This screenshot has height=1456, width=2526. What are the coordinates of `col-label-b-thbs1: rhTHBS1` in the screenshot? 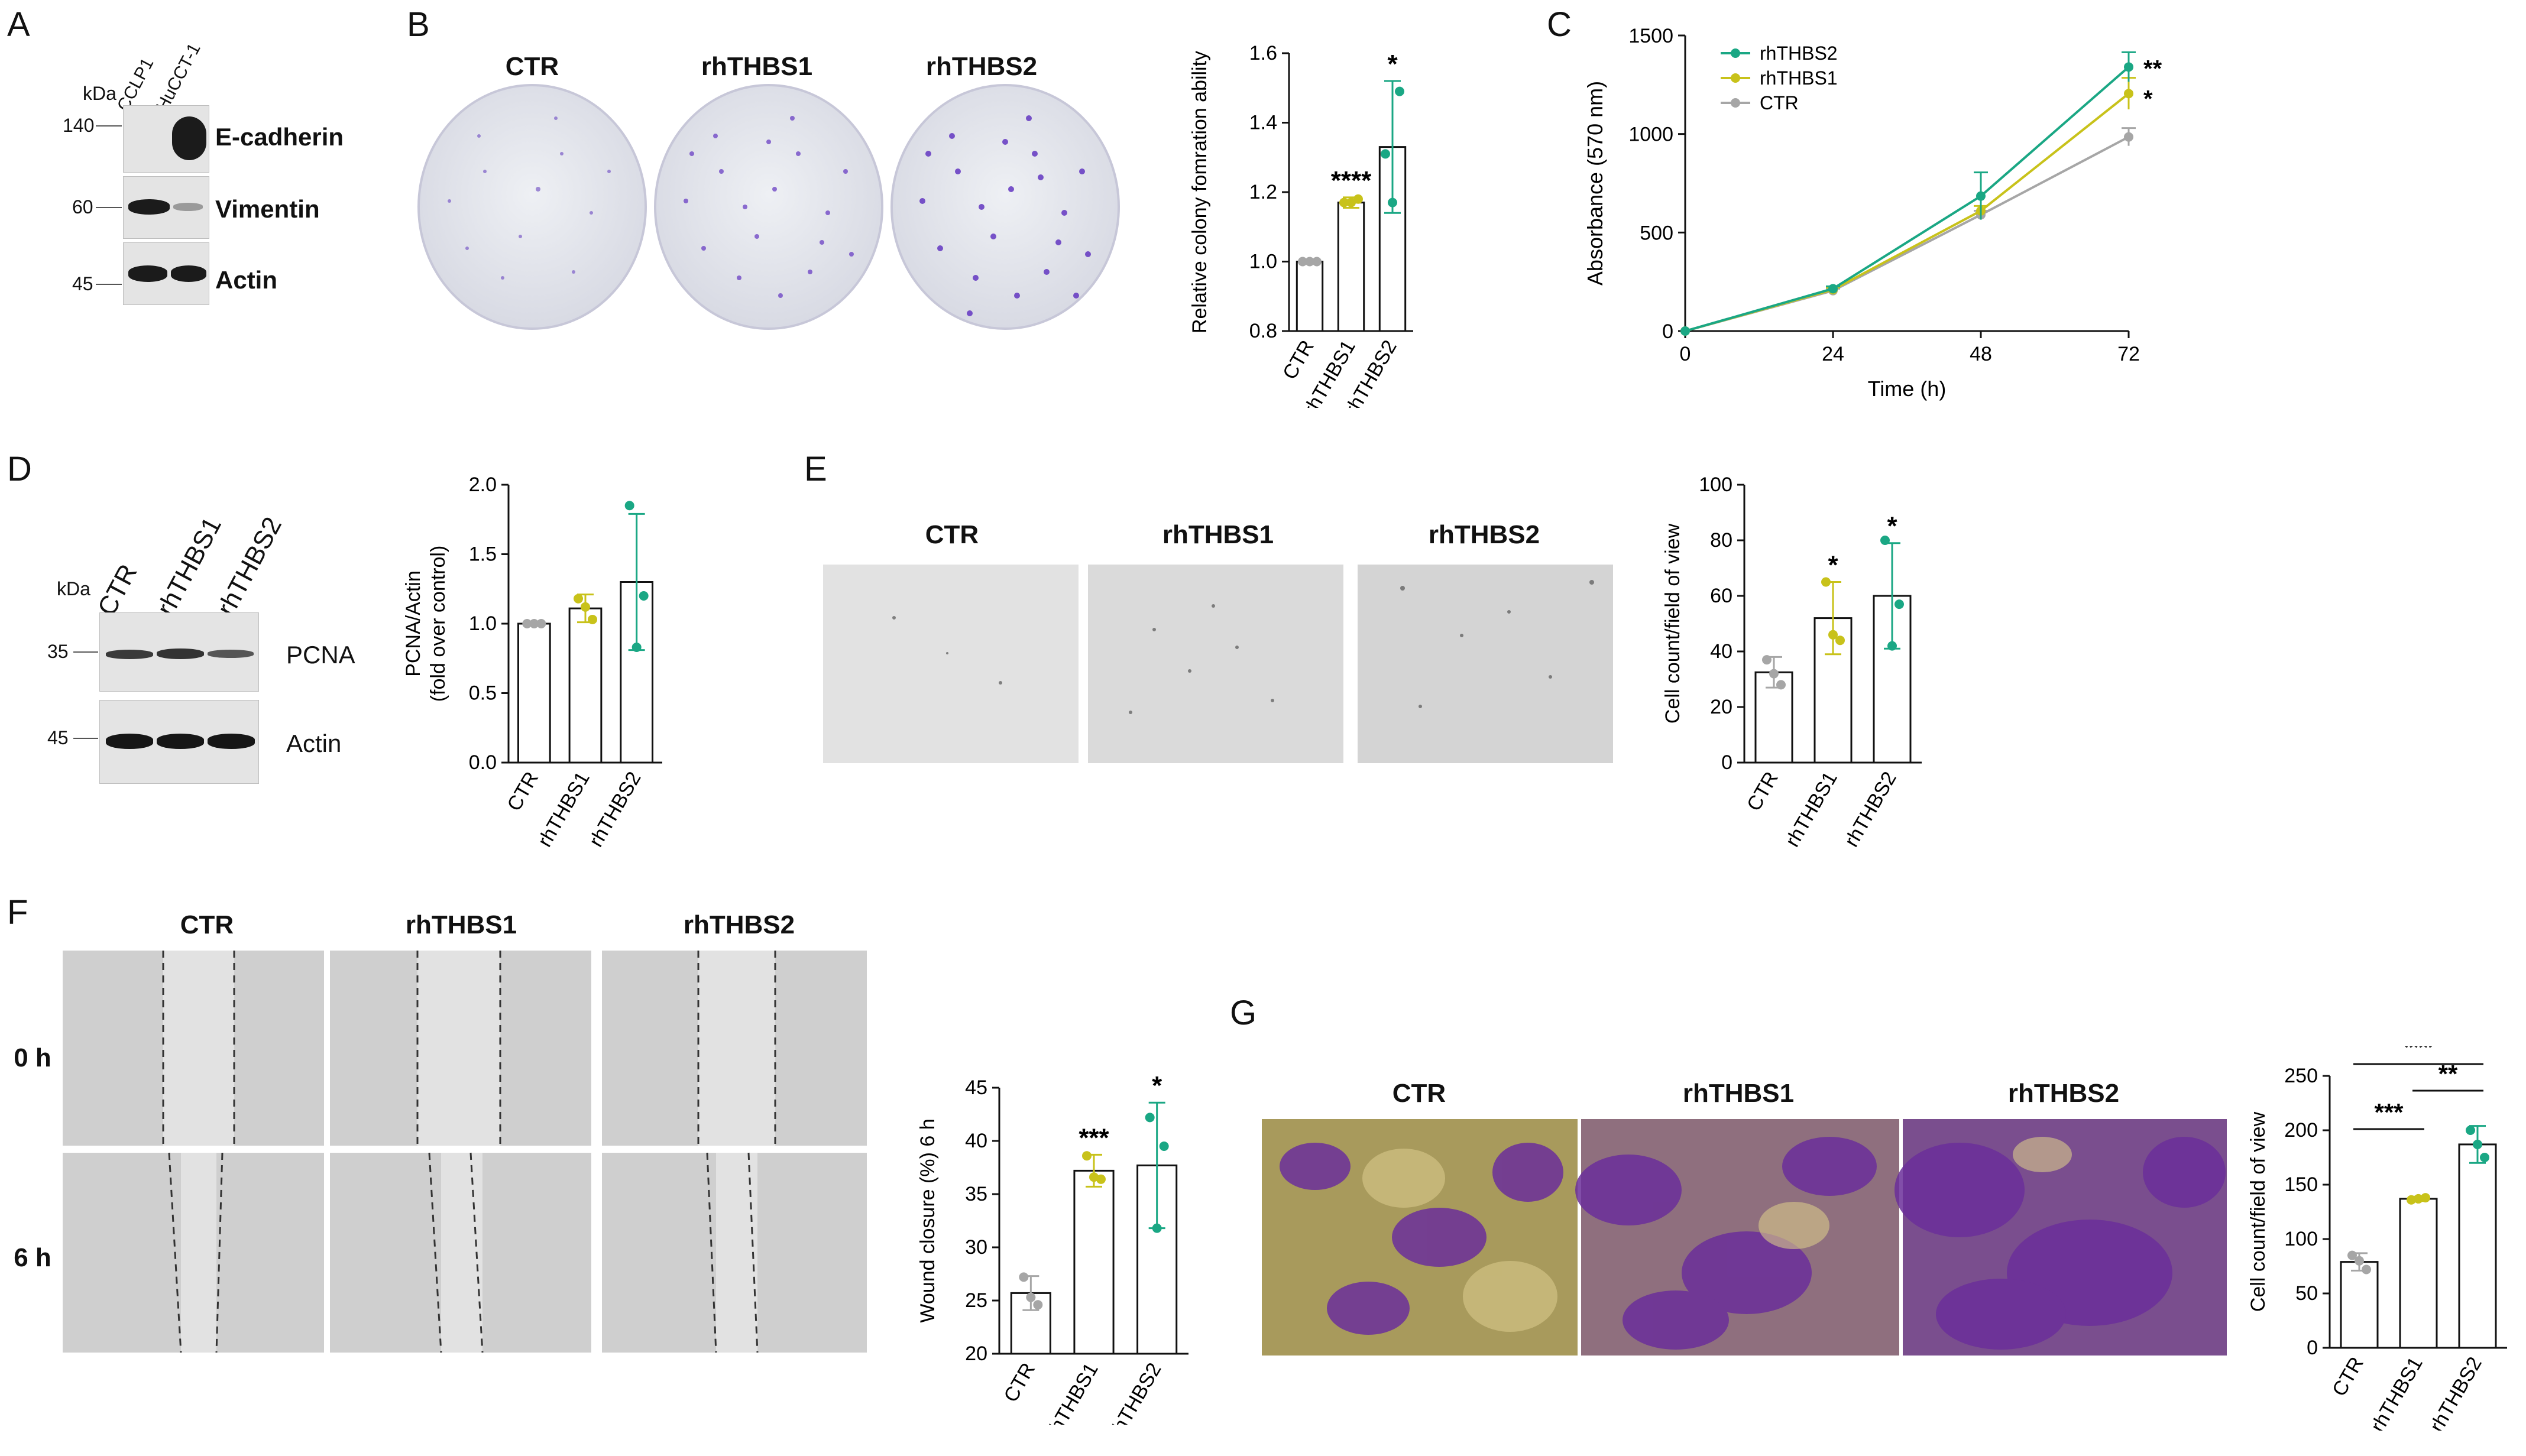 It's located at (757, 66).